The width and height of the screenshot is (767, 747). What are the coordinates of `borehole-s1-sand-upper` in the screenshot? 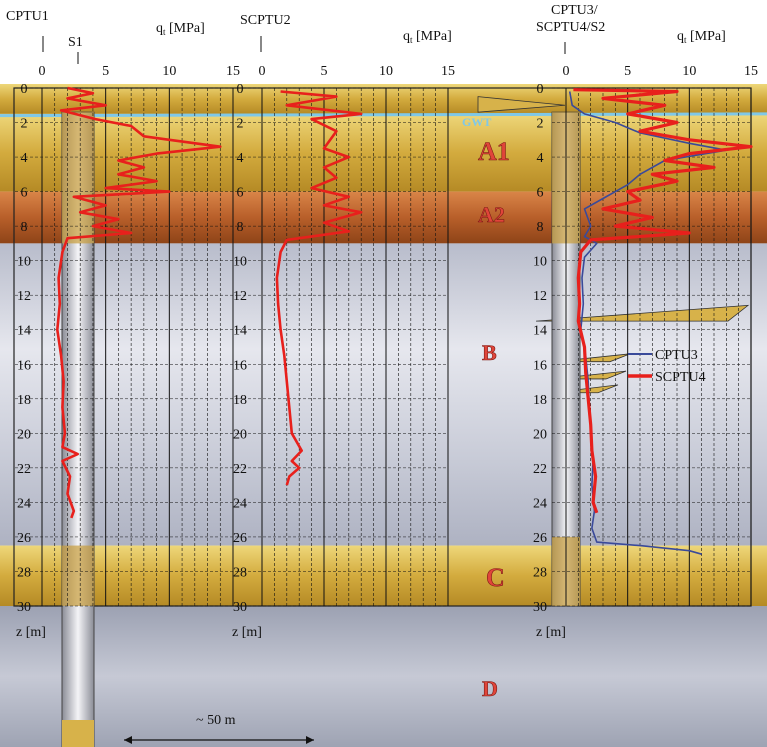 It's located at (78, 178).